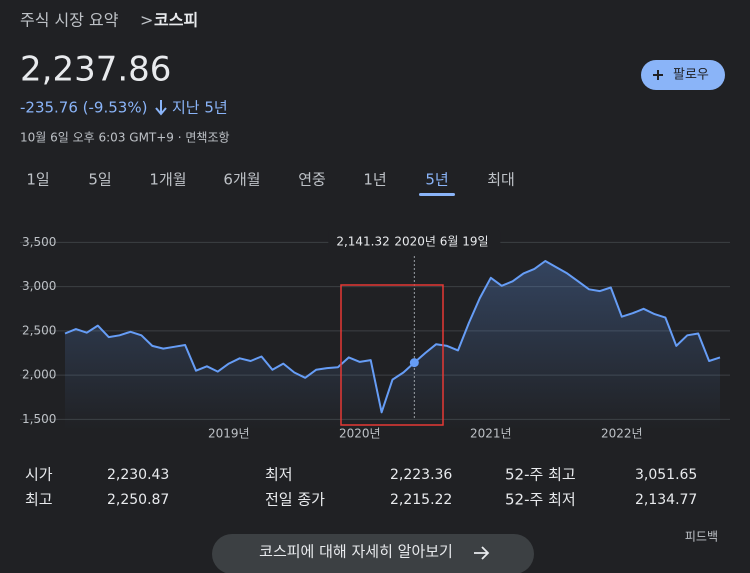 This screenshot has width=750, height=573. What do you see at coordinates (37, 180) in the screenshot?
I see `tab: 1일` at bounding box center [37, 180].